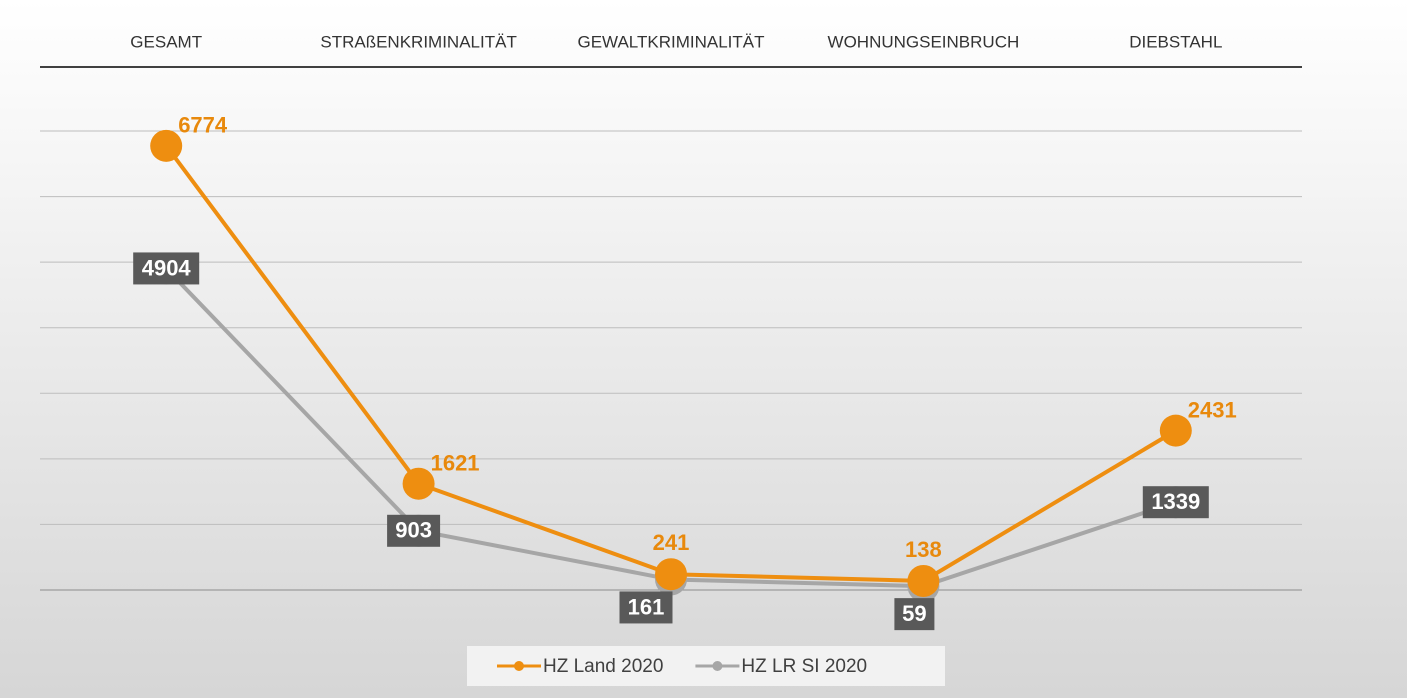 The image size is (1407, 698). I want to click on category-label: WOHNUNGSEINBRUCH, so click(924, 41).